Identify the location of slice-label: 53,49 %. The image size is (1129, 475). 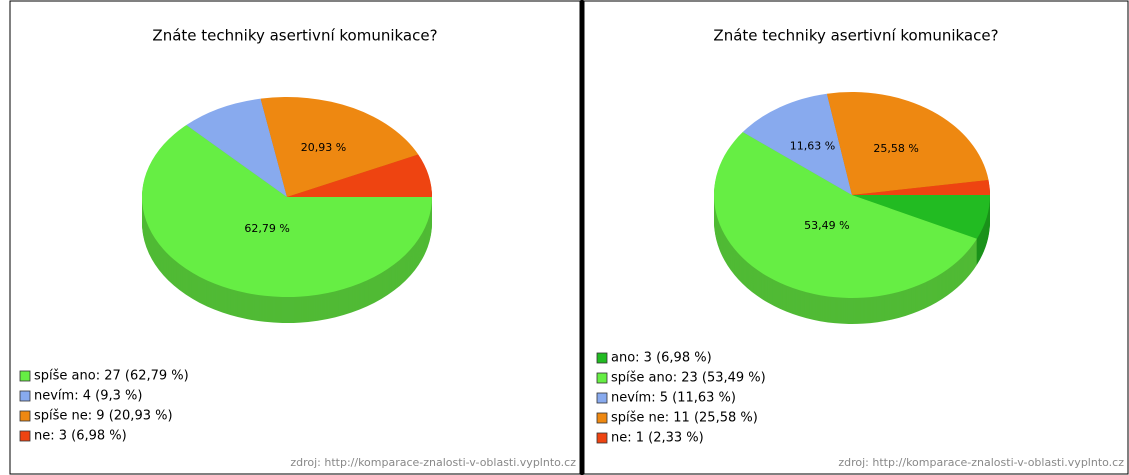
(826, 225).